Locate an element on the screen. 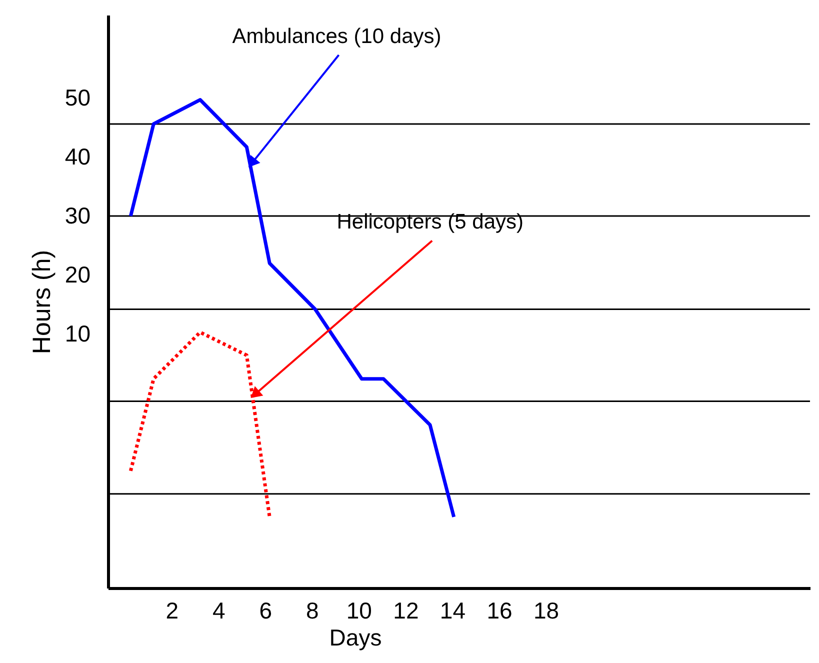 This screenshot has width=819, height=663. x-tick-label: 2 is located at coordinates (172, 611).